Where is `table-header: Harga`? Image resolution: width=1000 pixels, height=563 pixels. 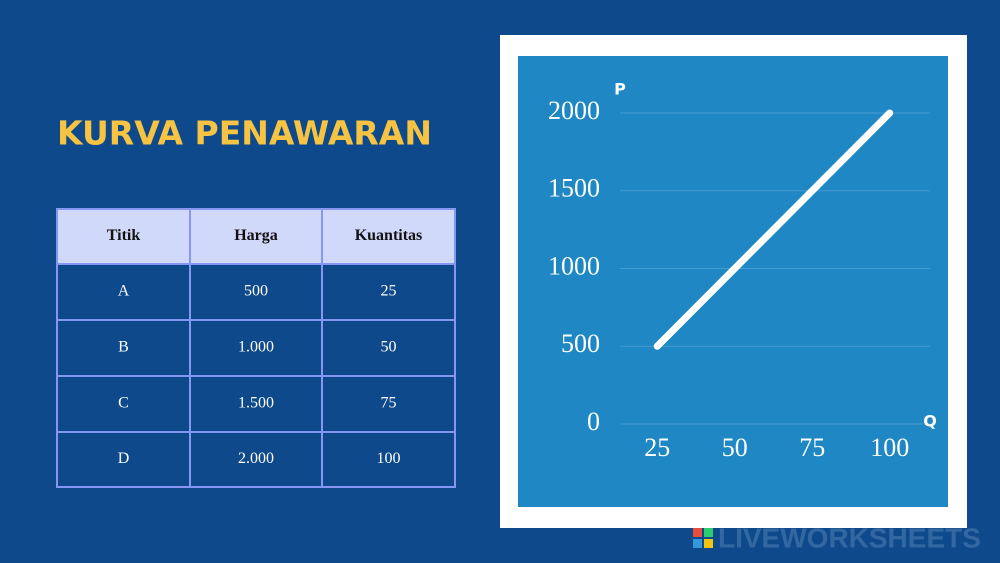 table-header: Harga is located at coordinates (256, 235).